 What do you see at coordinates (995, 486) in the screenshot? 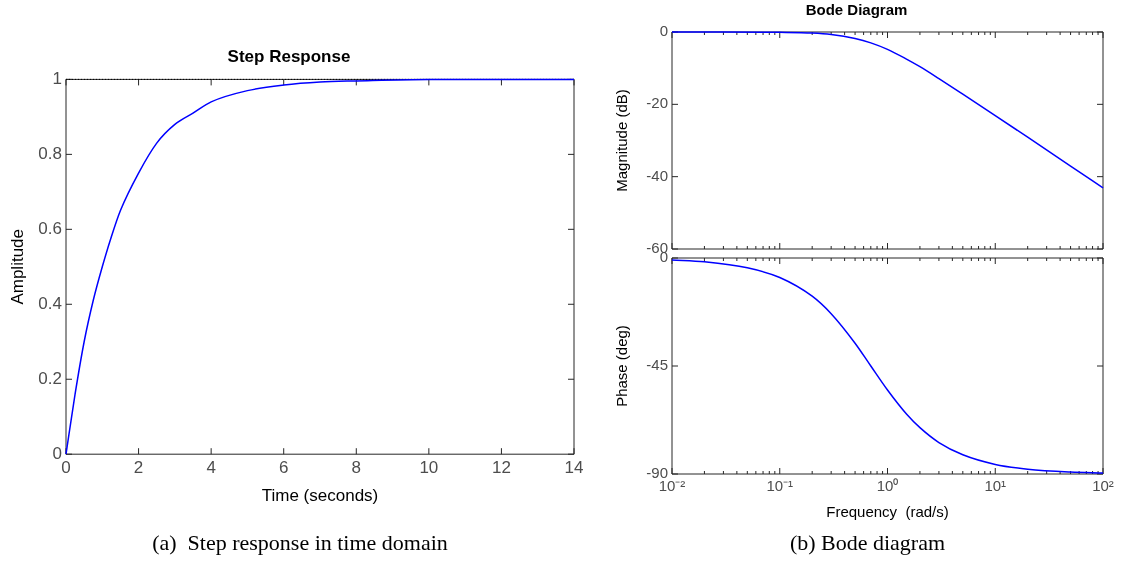
I see `x-tick-label: 10¹` at bounding box center [995, 486].